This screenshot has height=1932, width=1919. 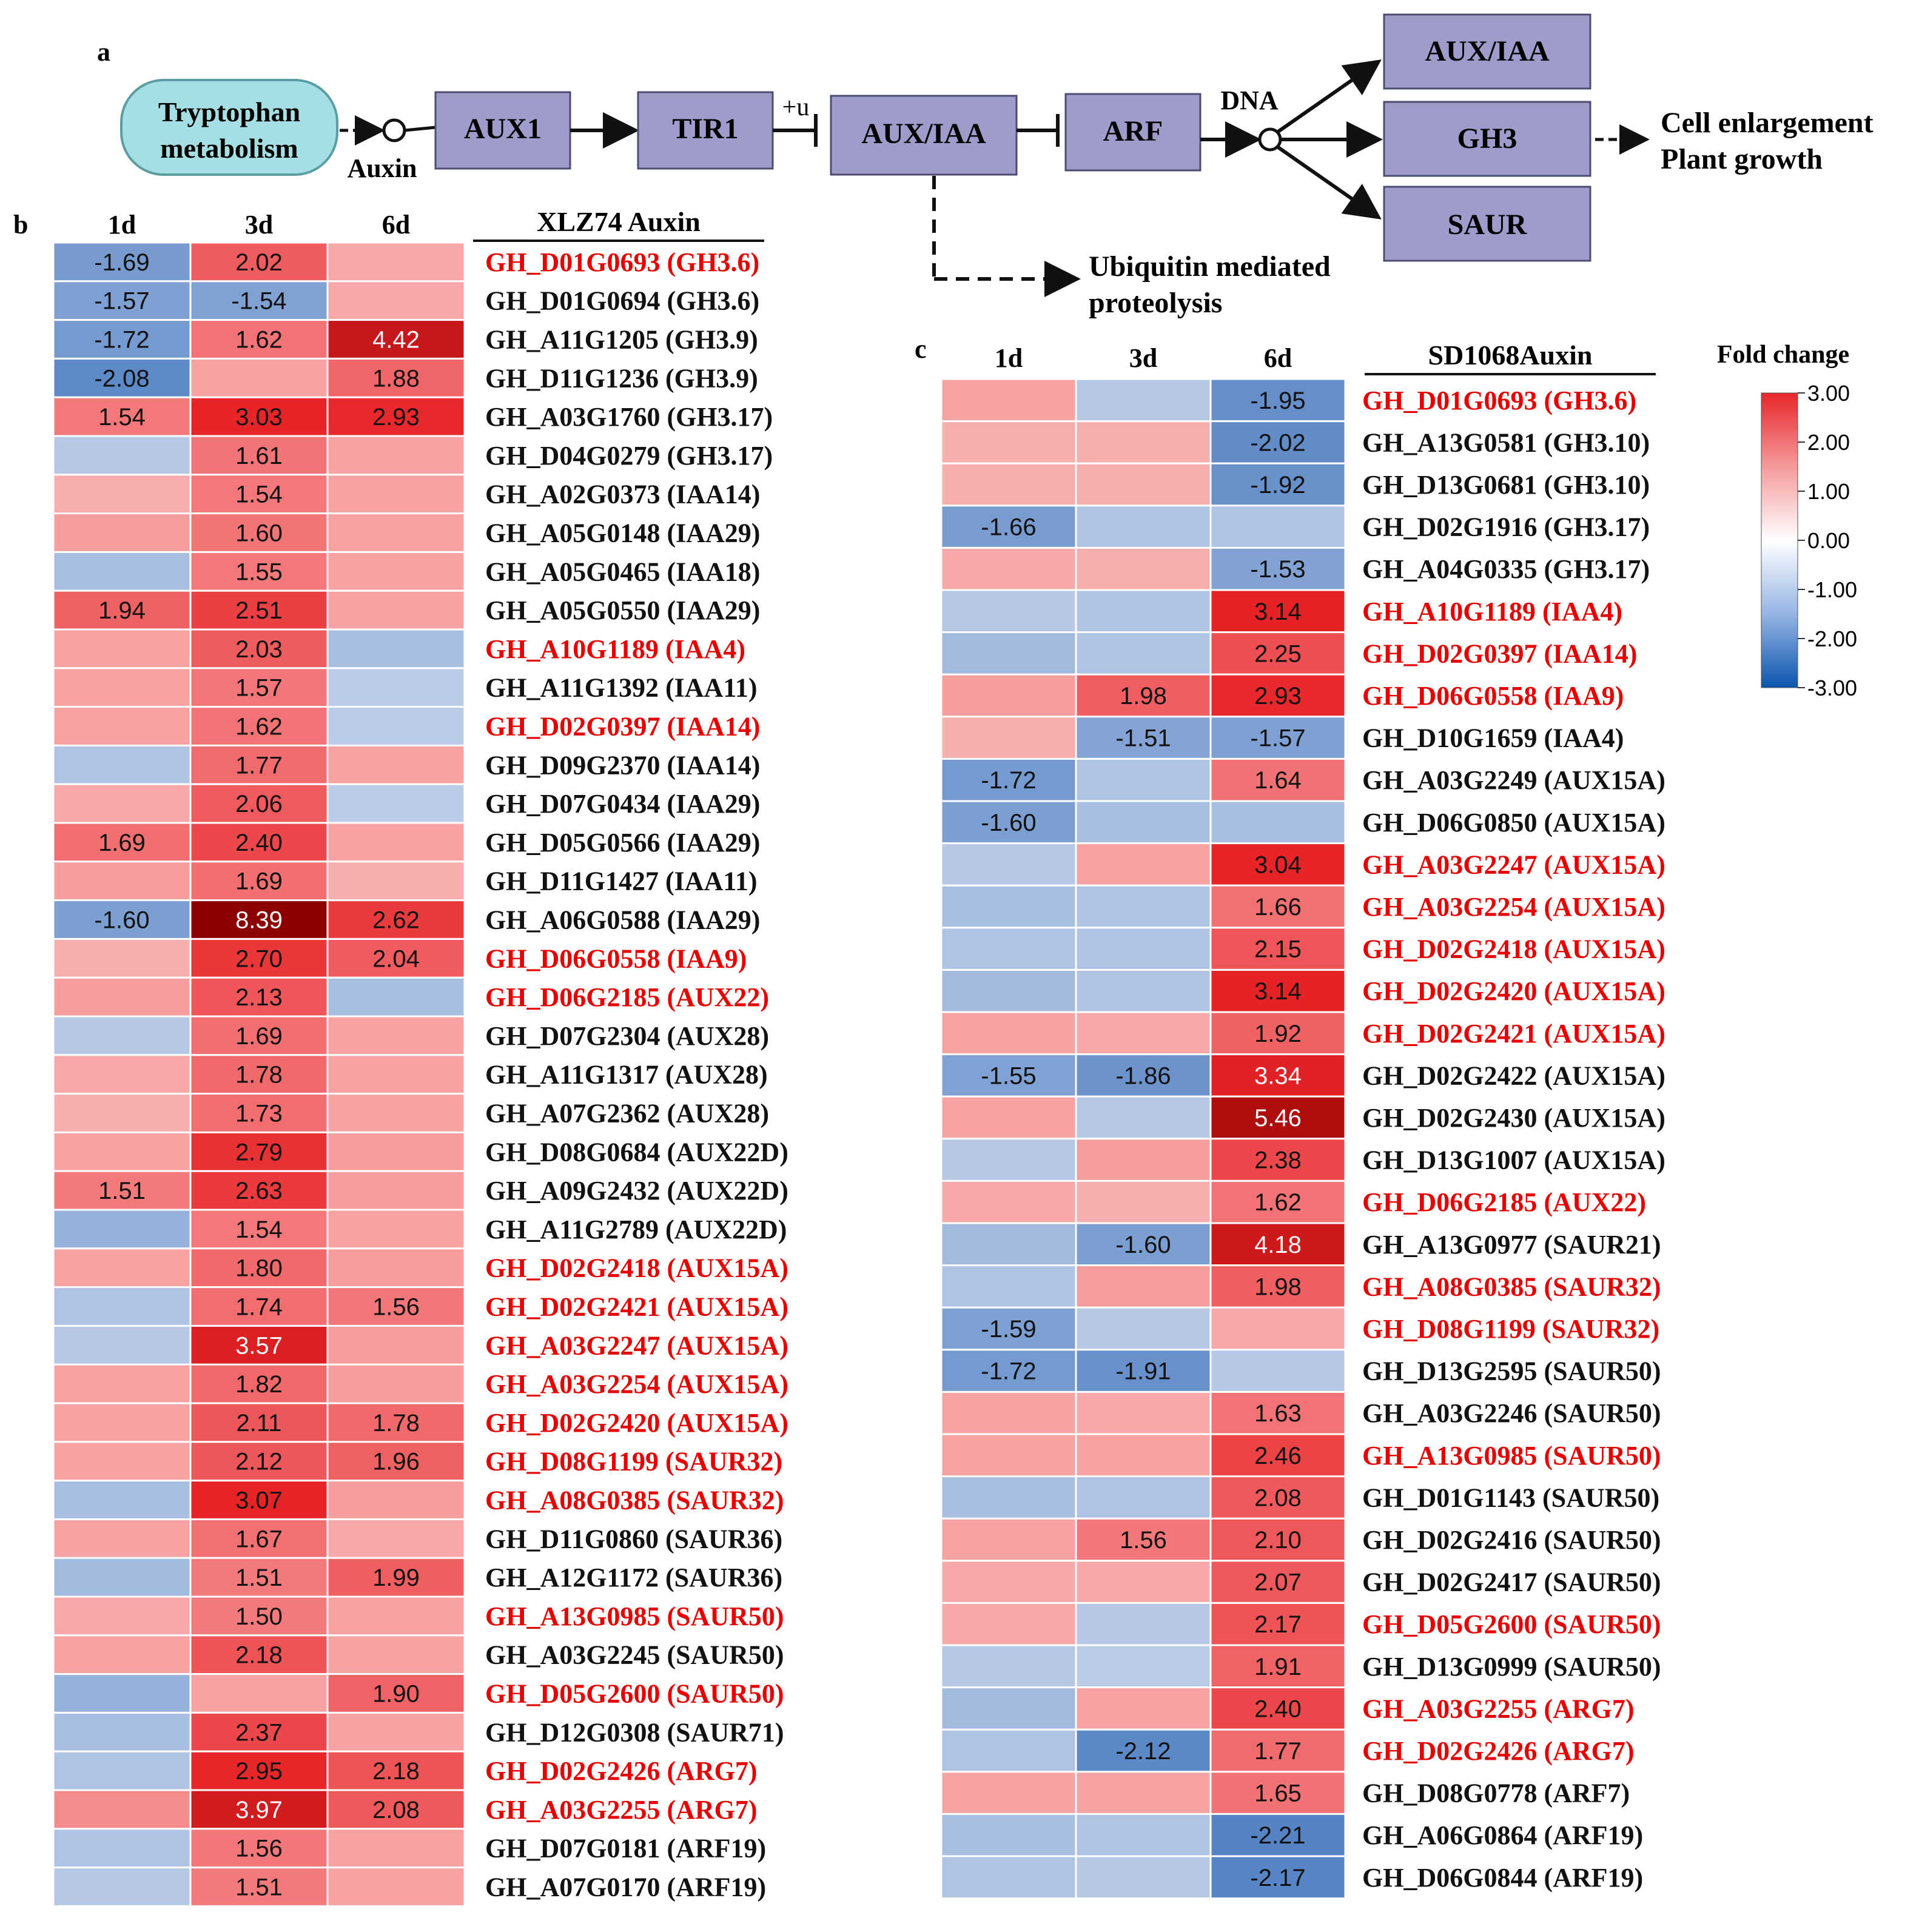 What do you see at coordinates (1498, 1751) in the screenshot?
I see `sd1068-gene-label: GH_D02G2426 (ARG7)` at bounding box center [1498, 1751].